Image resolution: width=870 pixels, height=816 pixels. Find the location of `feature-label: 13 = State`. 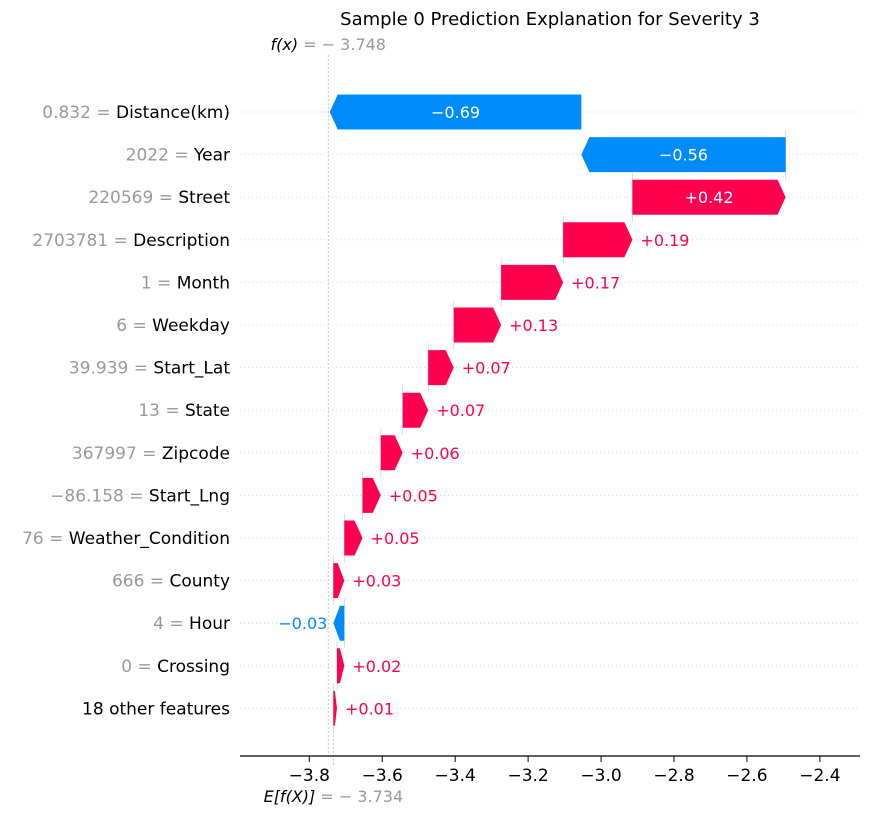

feature-label: 13 = State is located at coordinates (184, 411).